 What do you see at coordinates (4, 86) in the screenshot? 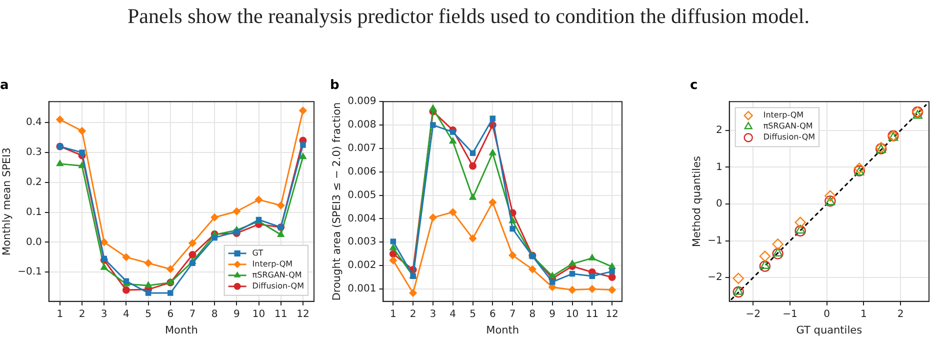
I see `chart-title: a` at bounding box center [4, 86].